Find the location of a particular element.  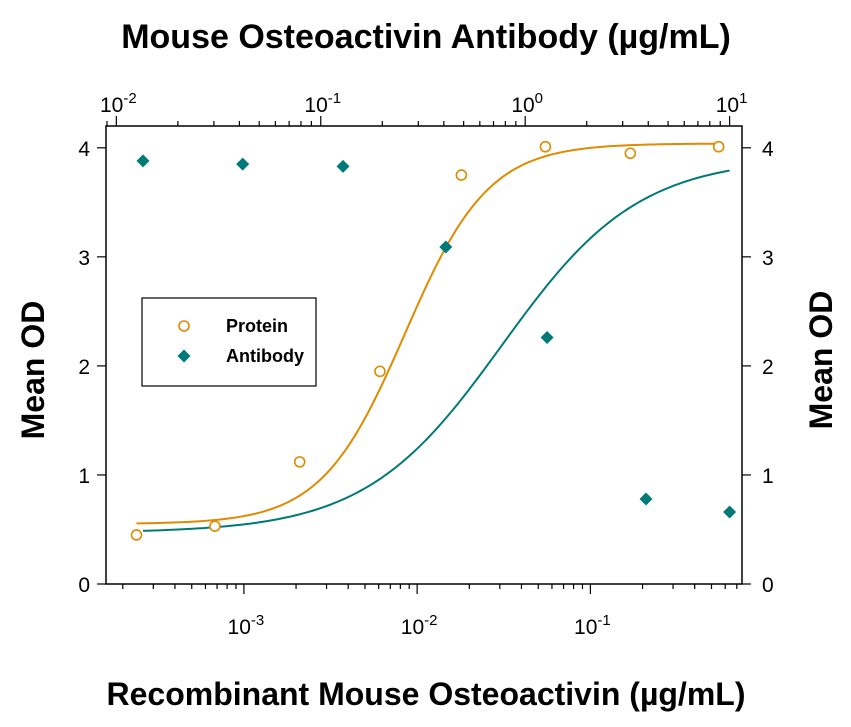

y-right-tick-label: 2 is located at coordinates (768, 367).